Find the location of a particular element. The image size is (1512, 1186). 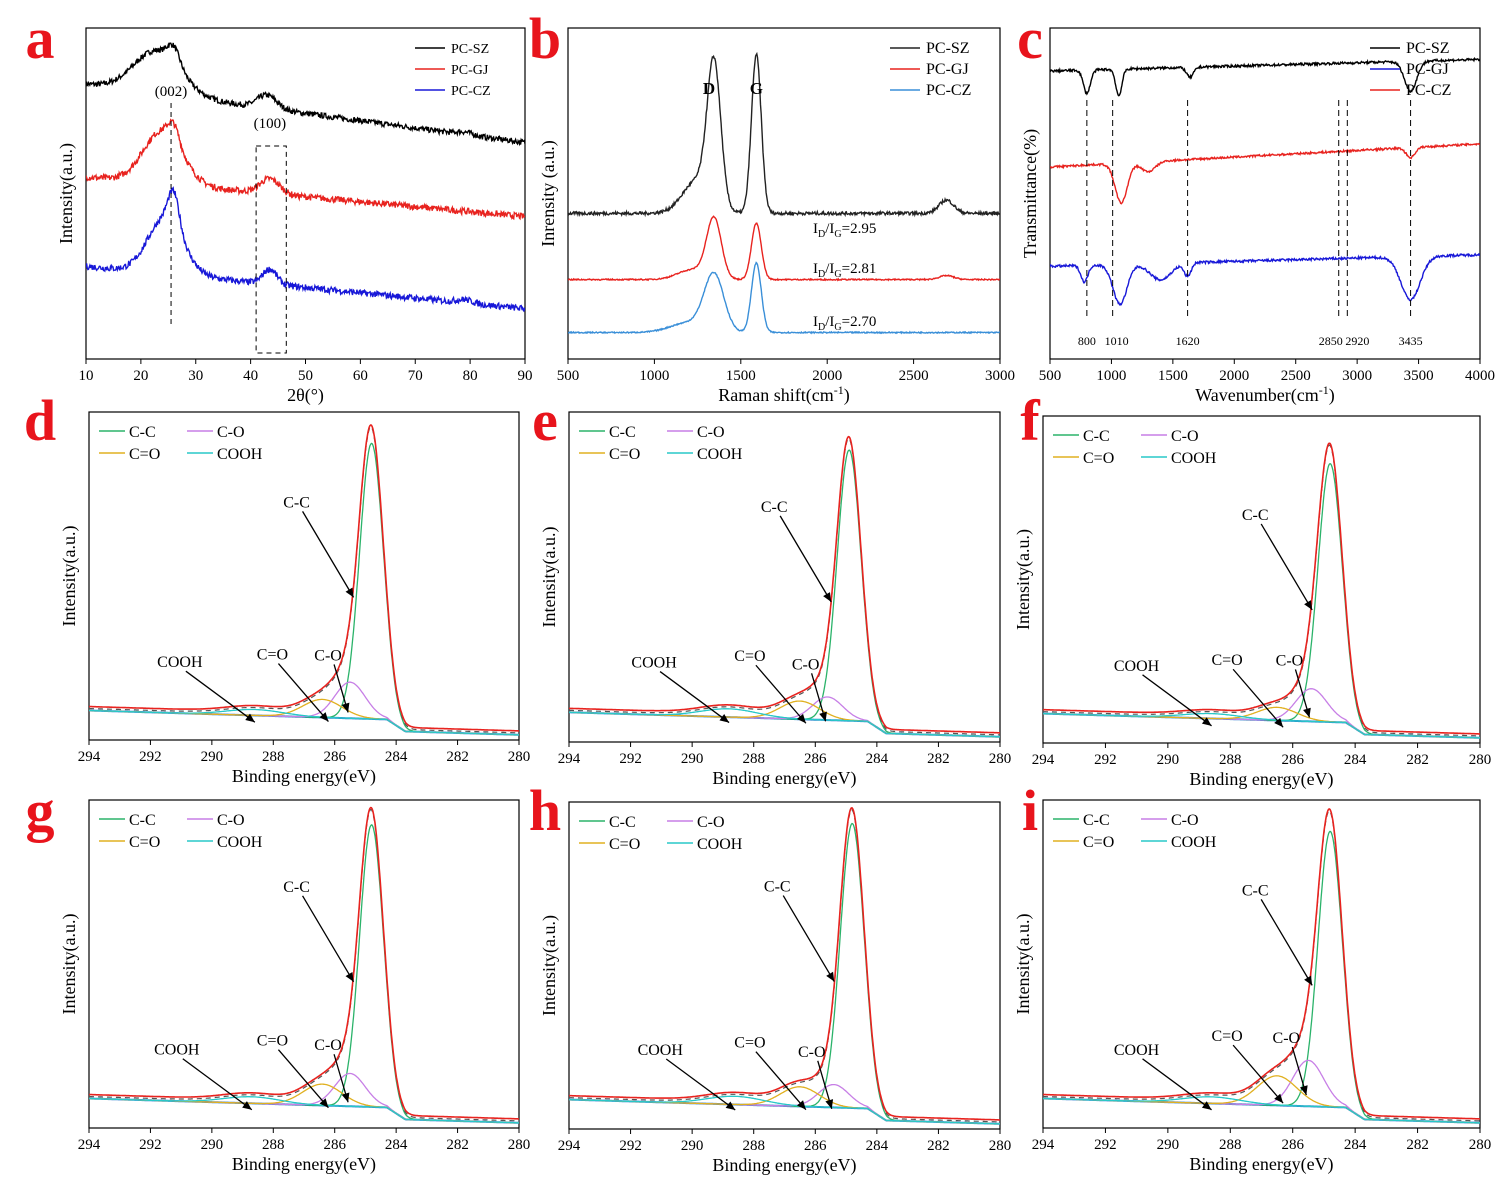

x-tick-label-f: 282 is located at coordinates (1417, 760).